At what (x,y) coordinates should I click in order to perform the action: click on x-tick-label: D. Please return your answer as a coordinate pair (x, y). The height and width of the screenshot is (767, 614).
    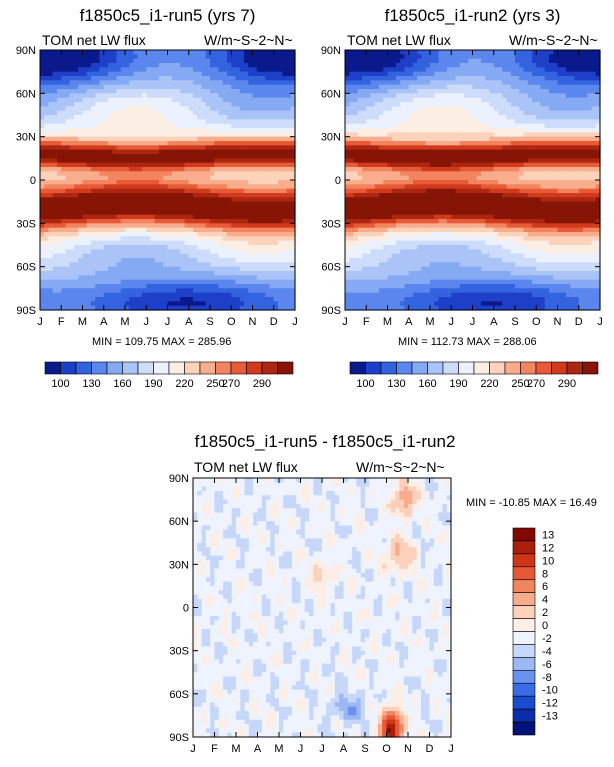
    Looking at the image, I should click on (274, 322).